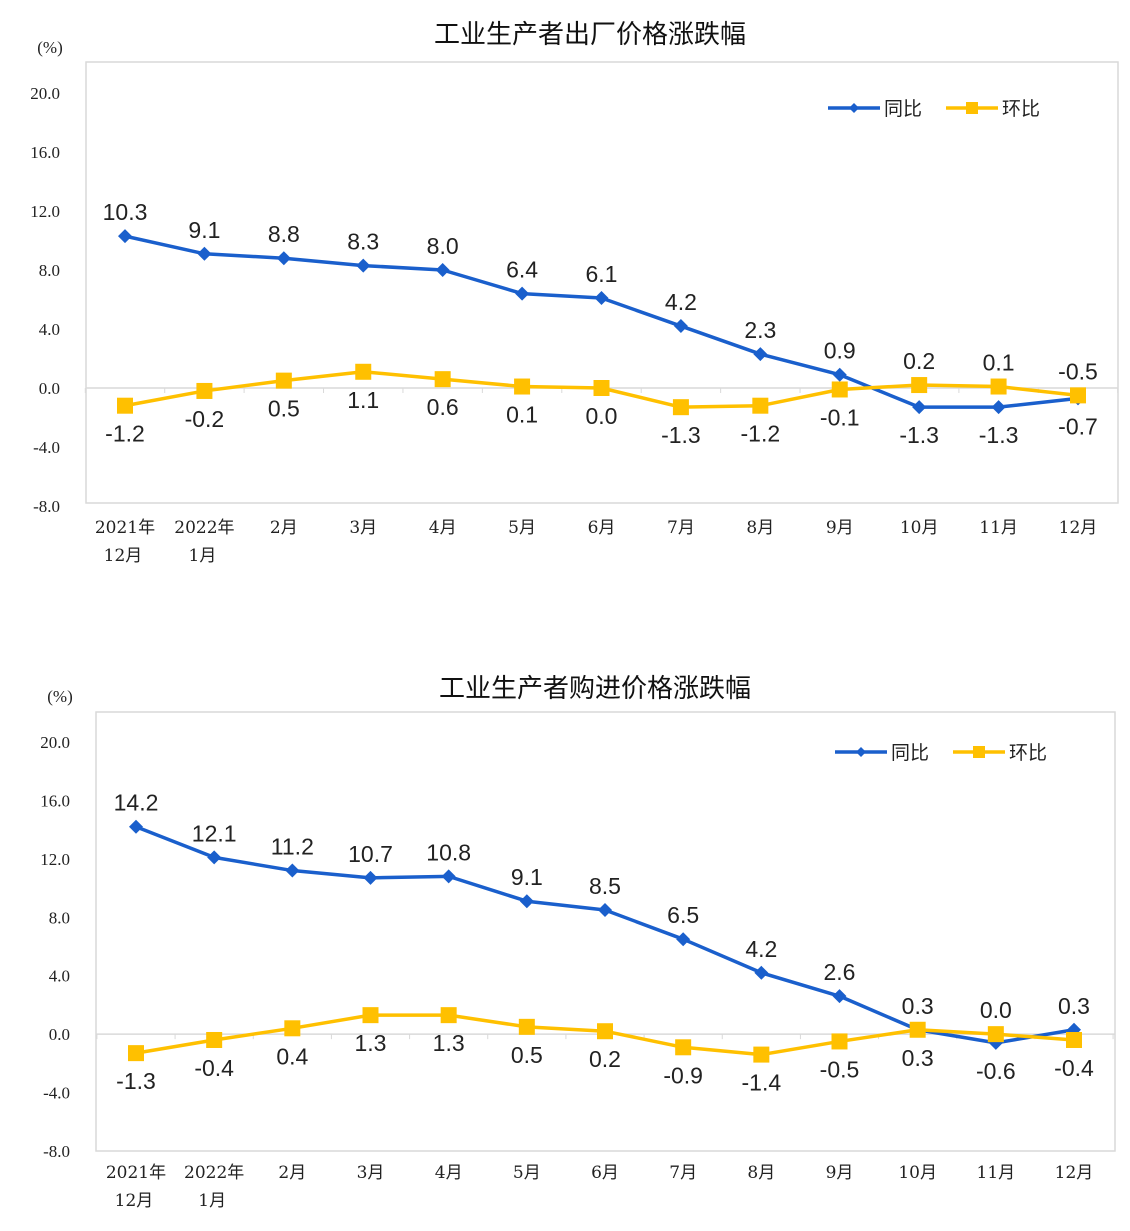  I want to click on y-tick-label: 12.0, so click(45, 211).